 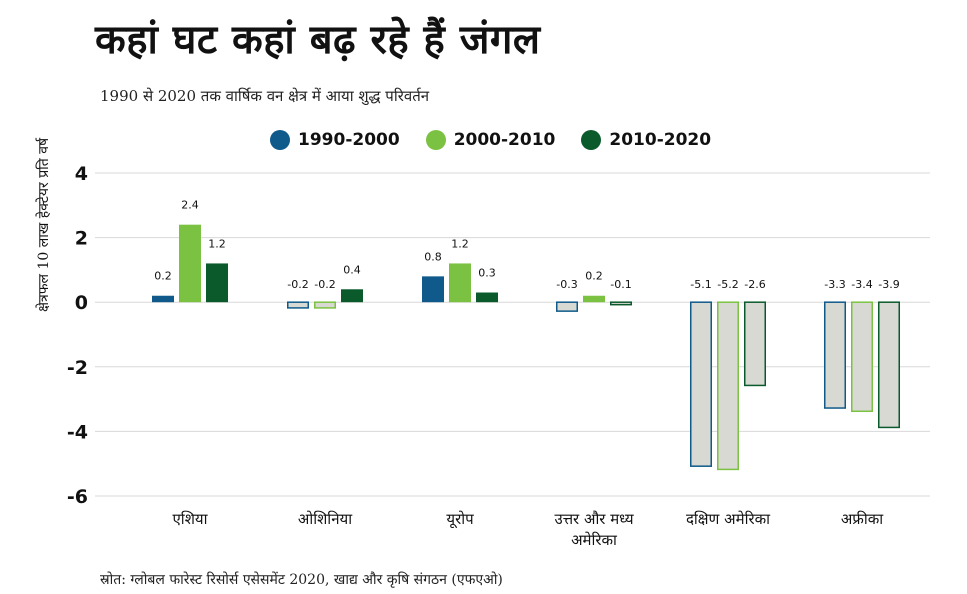 I want to click on legend-label-2010: 2010-2020, so click(x=660, y=140).